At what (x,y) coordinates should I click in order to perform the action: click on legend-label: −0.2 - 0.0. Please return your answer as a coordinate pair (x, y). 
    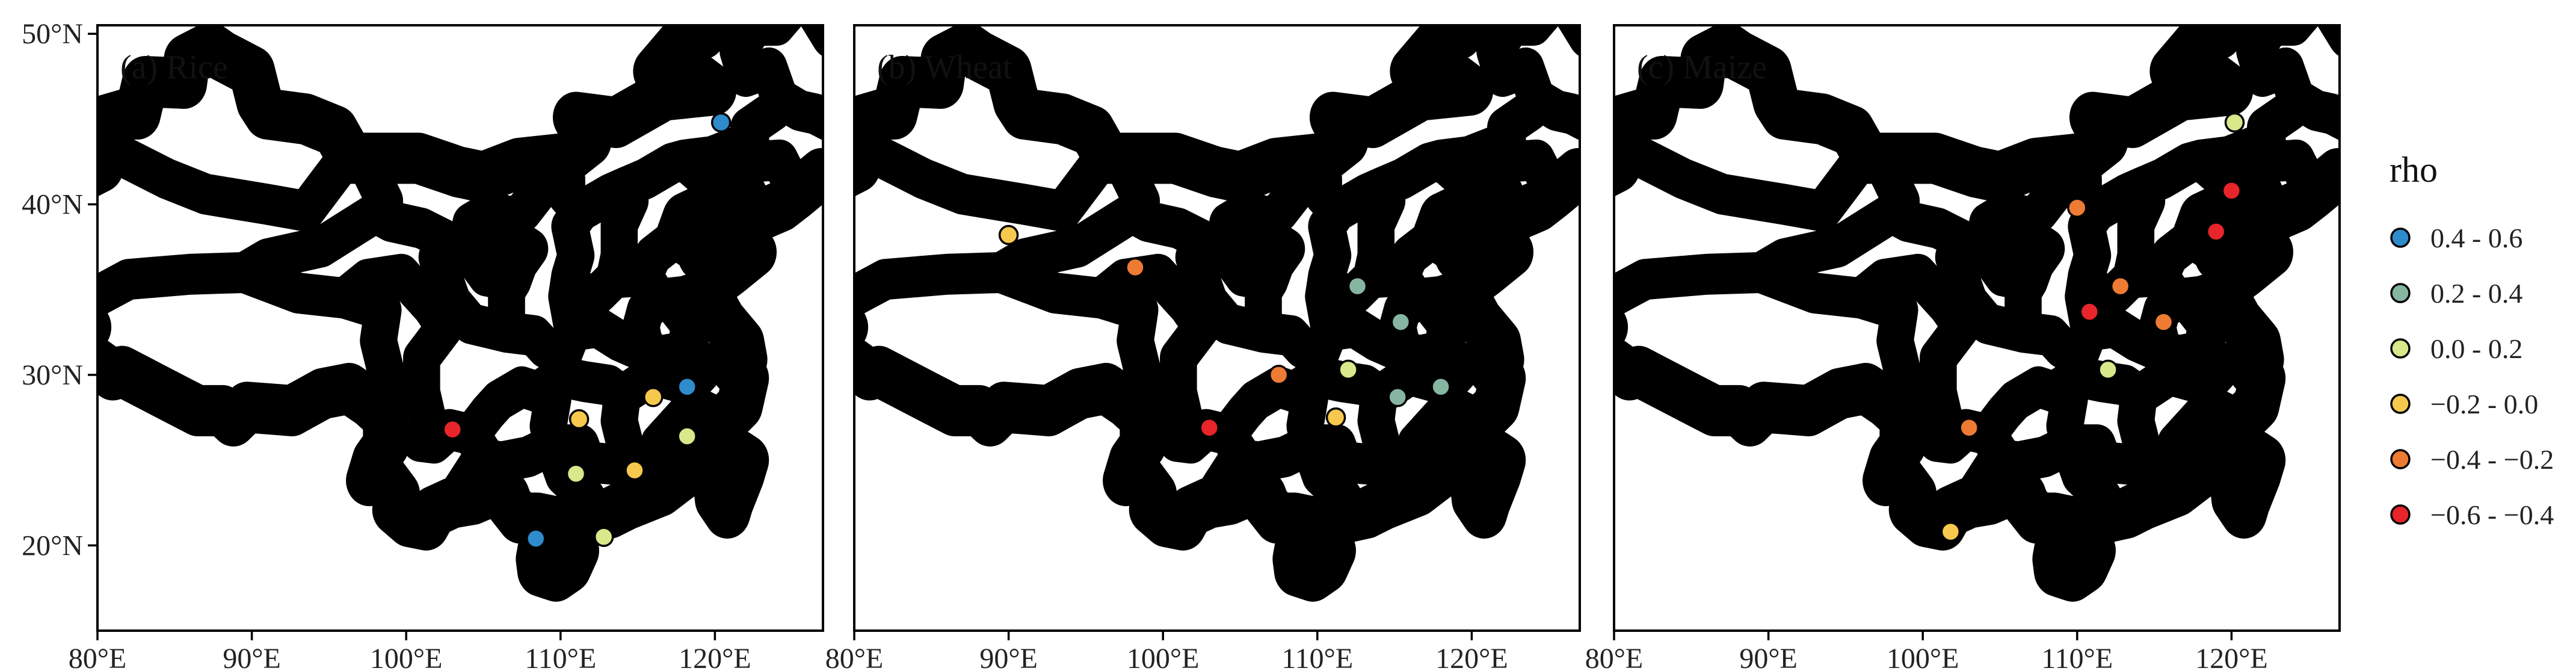
    Looking at the image, I should click on (2484, 404).